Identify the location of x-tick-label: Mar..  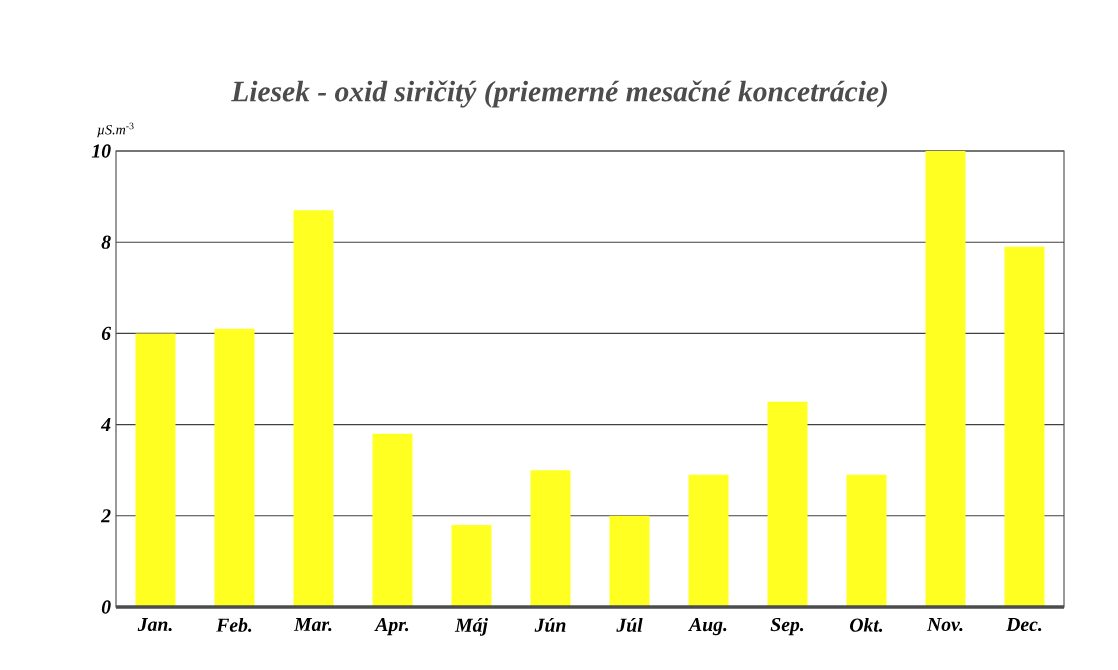
(312, 624).